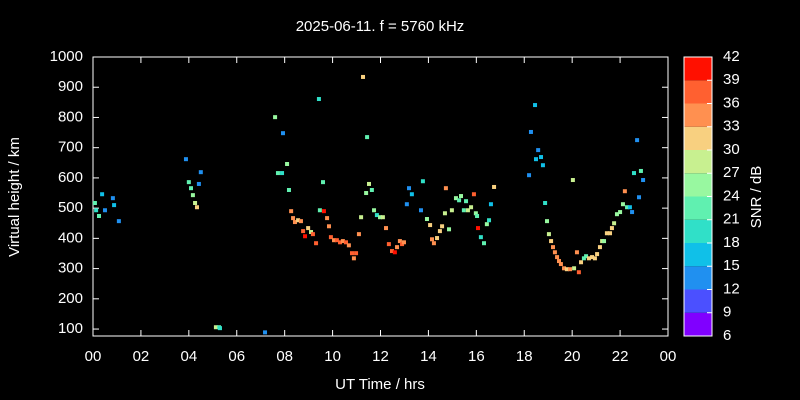 The height and width of the screenshot is (400, 800). Describe the element at coordinates (731, 195) in the screenshot. I see `colorbar-tick-label: 24` at that location.